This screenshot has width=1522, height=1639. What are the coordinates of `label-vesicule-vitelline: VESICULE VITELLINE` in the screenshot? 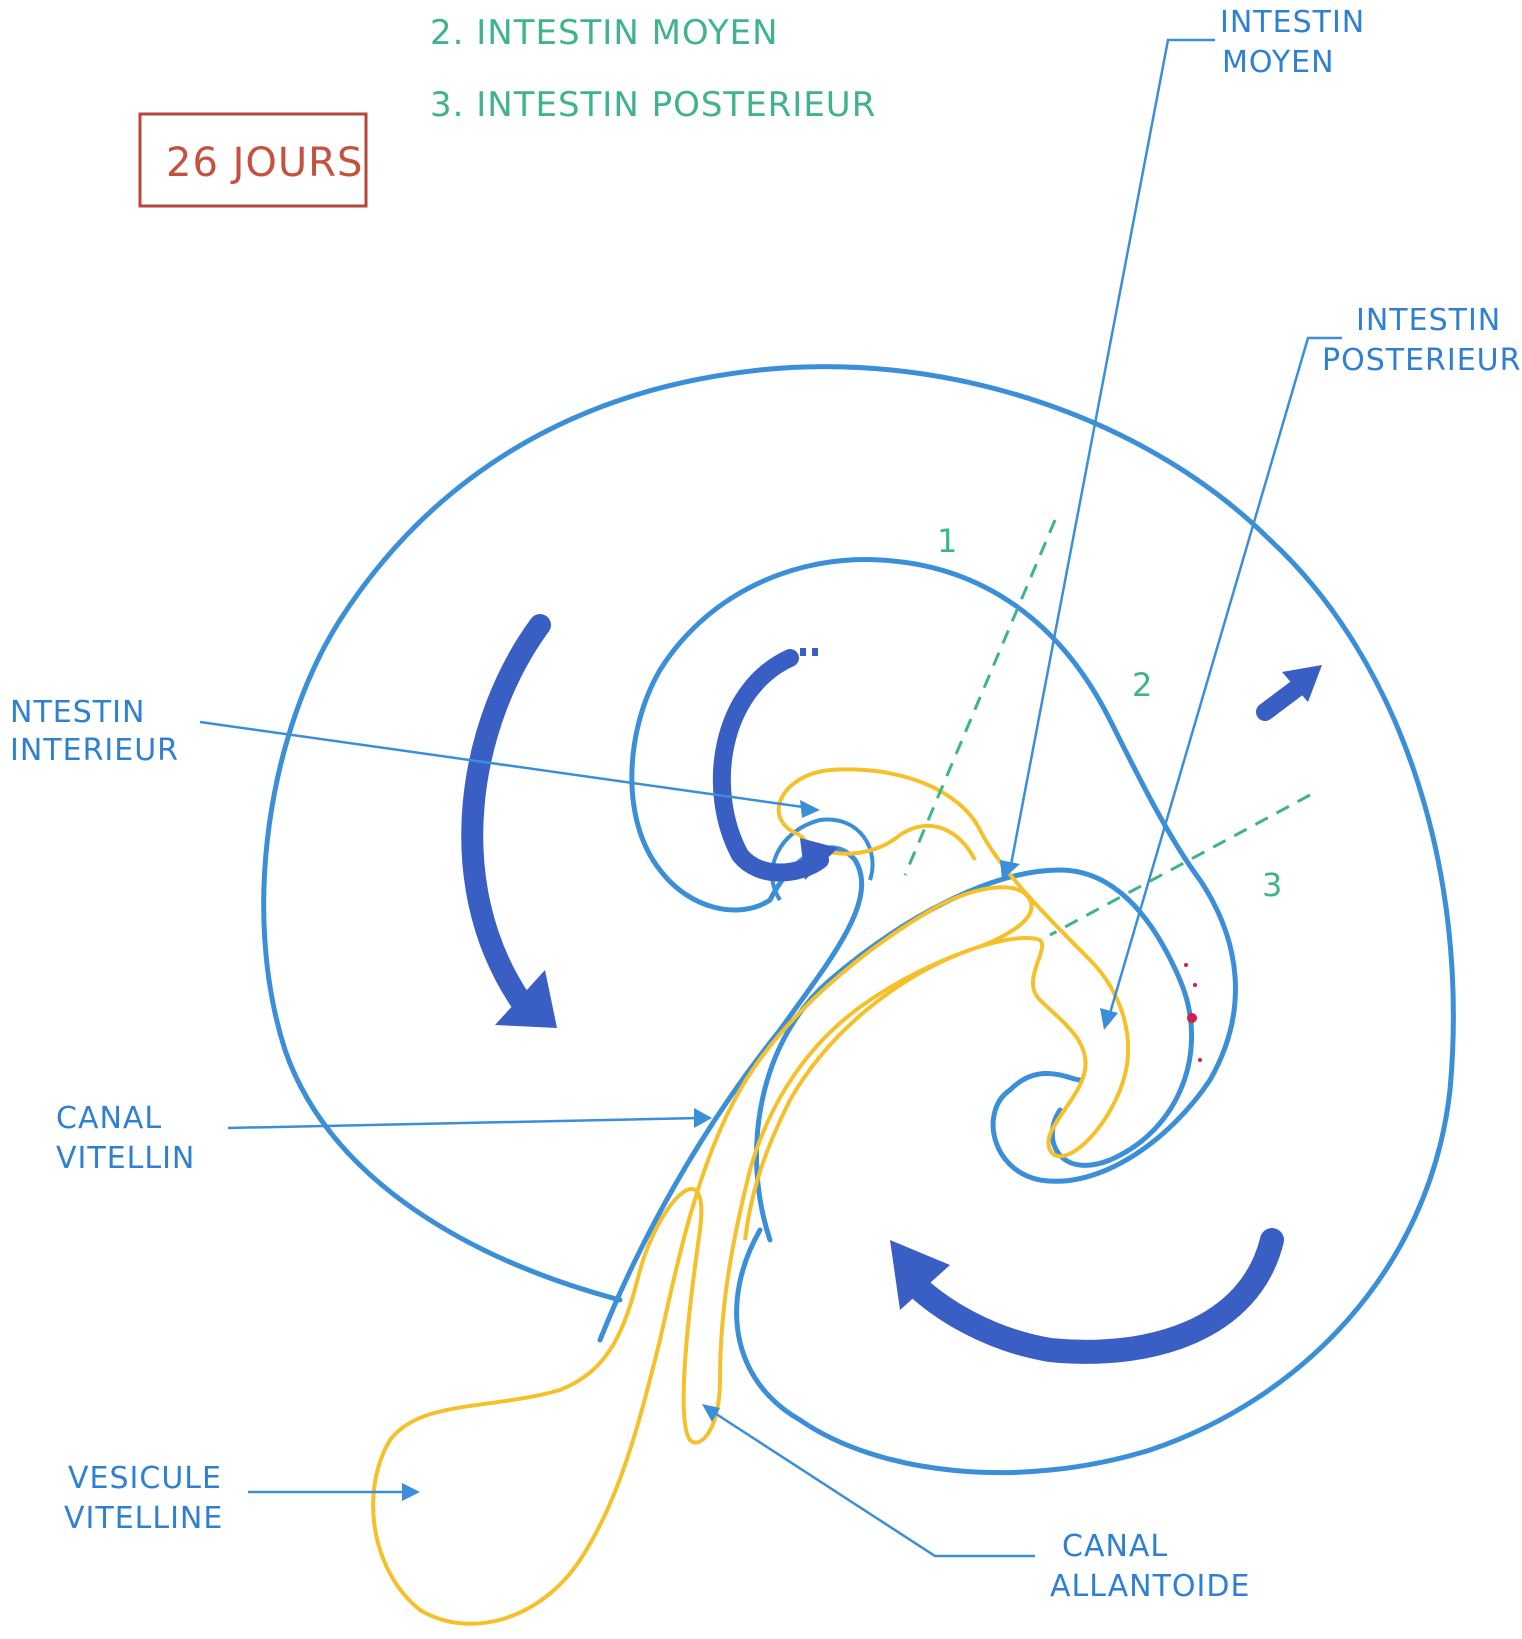 It's located at (143, 1498).